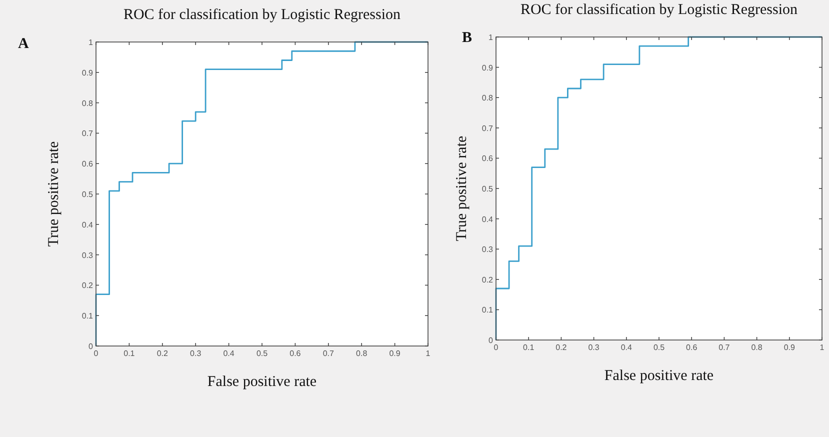 The height and width of the screenshot is (437, 829). Describe the element at coordinates (491, 340) in the screenshot. I see `y-tick-label: 0` at that location.